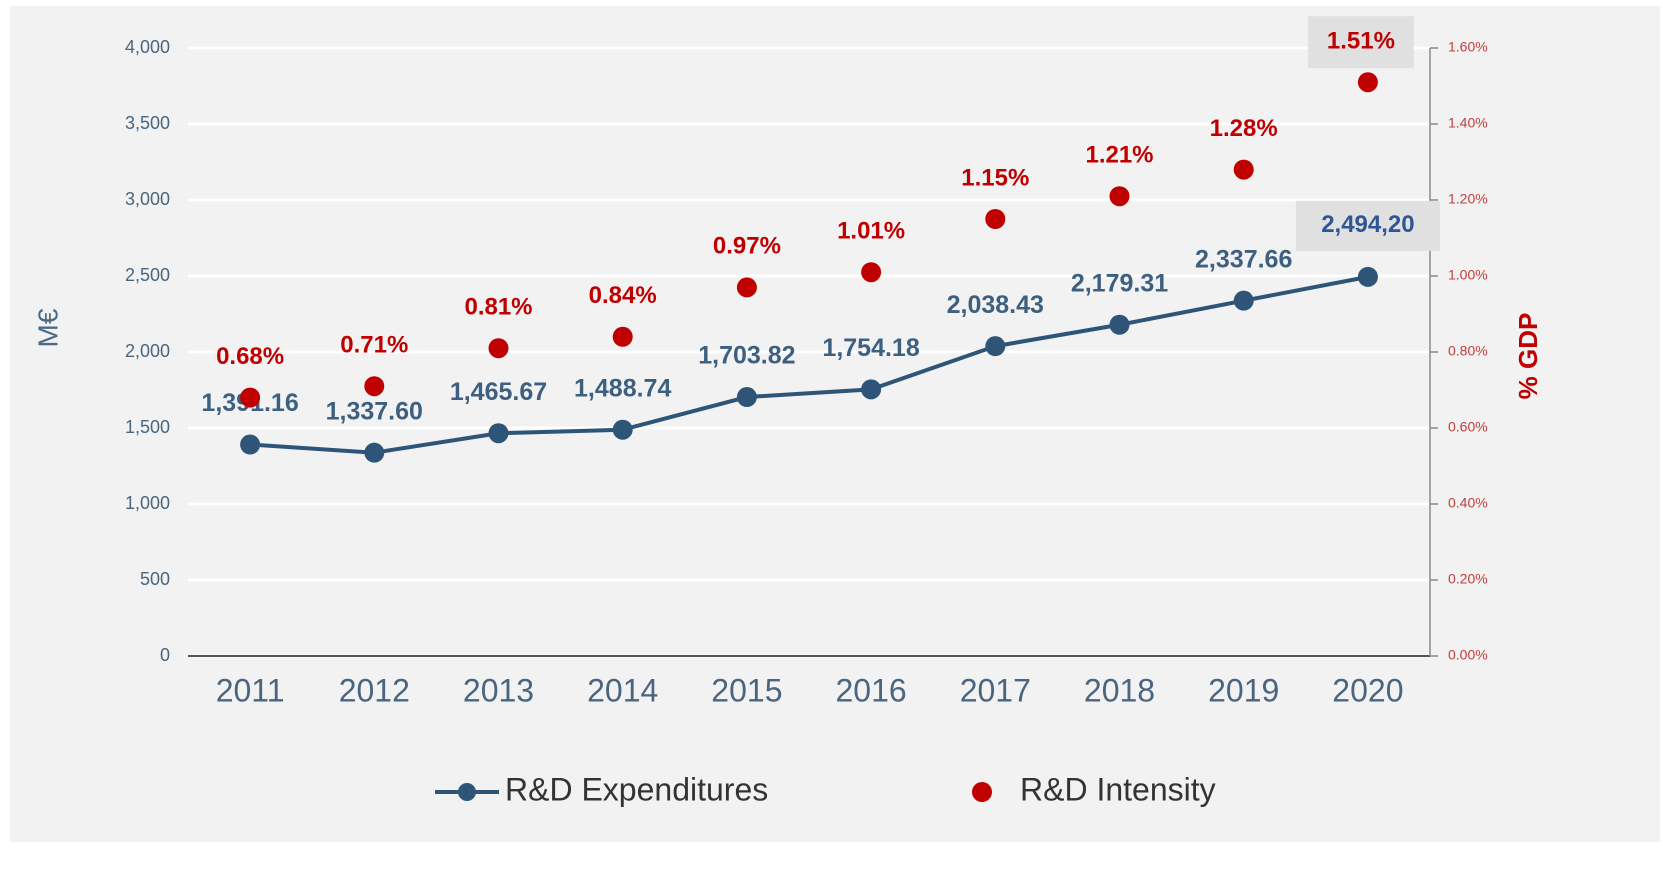  Describe the element at coordinates (1243, 690) in the screenshot. I see `x-tick-label: 2019` at that location.